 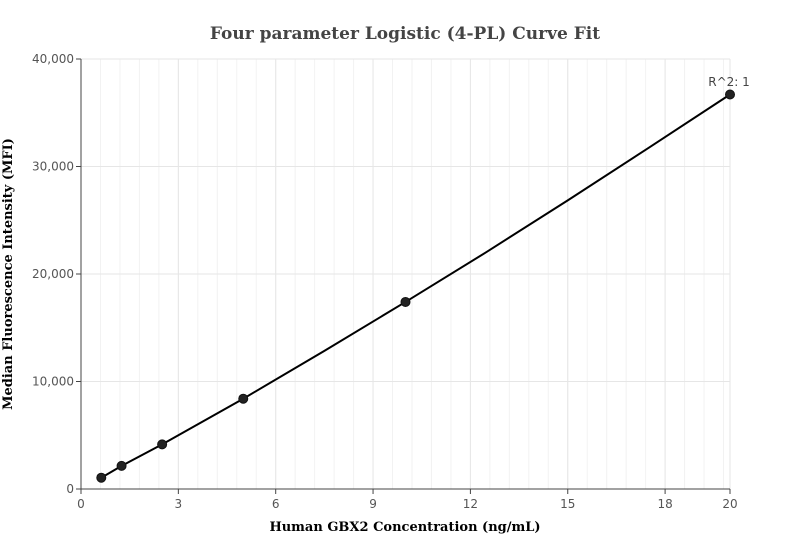 I want to click on x-axis-label: Human GBX2 Concentration (ng/mL), so click(x=404, y=527).